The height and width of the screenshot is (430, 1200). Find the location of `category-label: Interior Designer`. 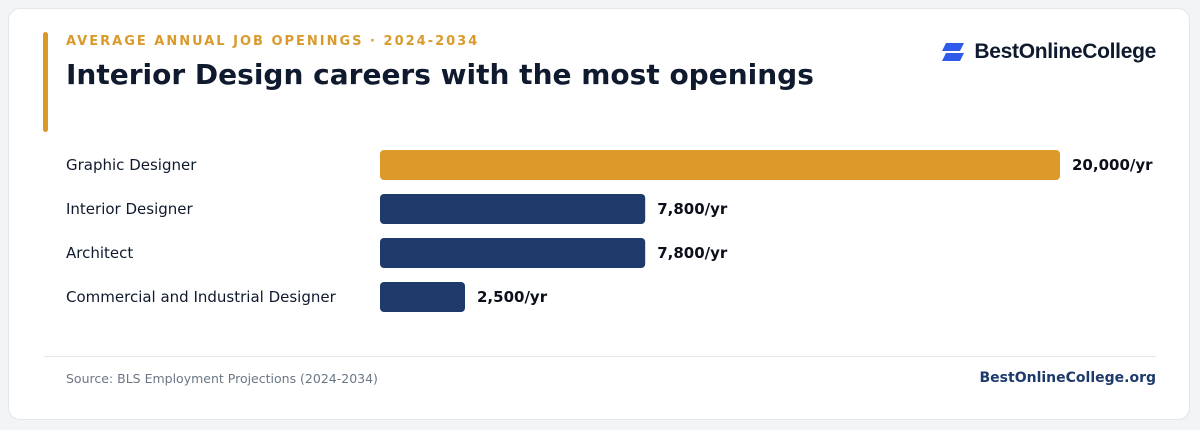

category-label: Interior Designer is located at coordinates (130, 209).